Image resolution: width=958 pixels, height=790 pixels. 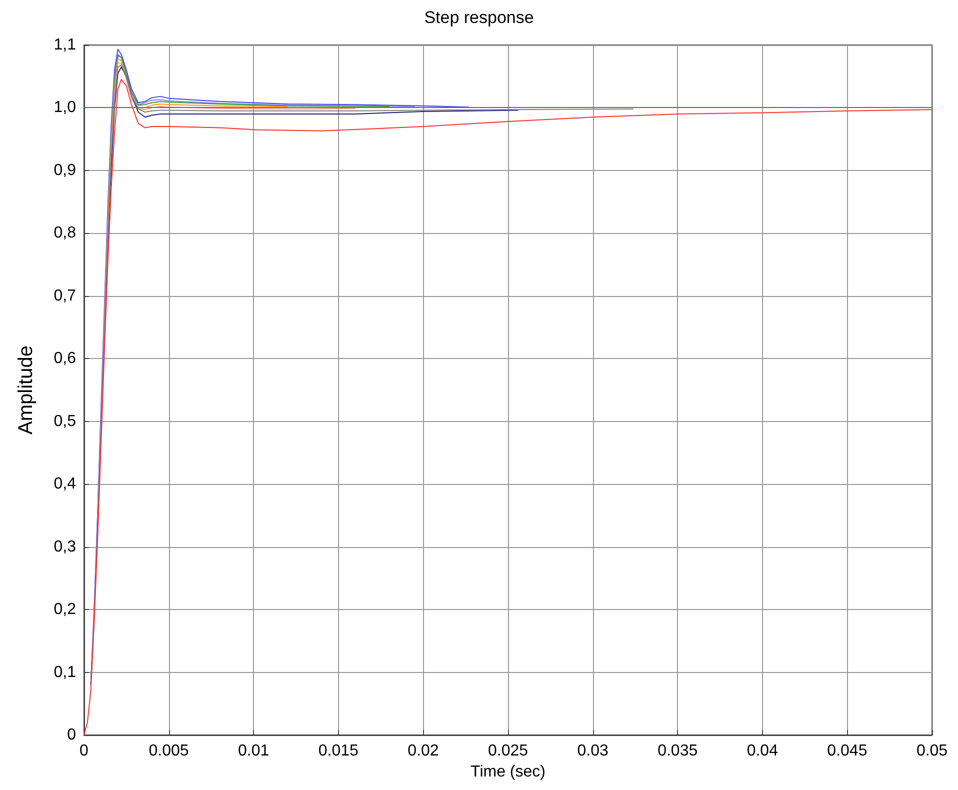 What do you see at coordinates (65, 547) in the screenshot?
I see `y-tick-label: 0,3` at bounding box center [65, 547].